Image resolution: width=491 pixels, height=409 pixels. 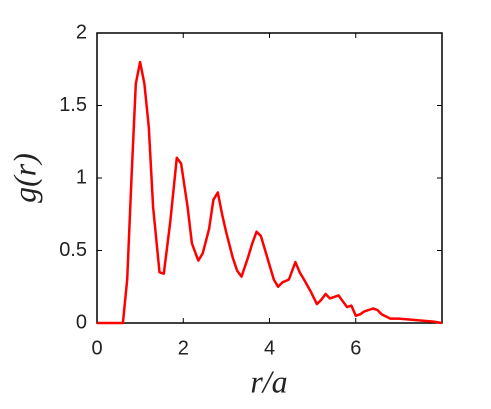 I want to click on x-axis-label: r/a, so click(x=268, y=381).